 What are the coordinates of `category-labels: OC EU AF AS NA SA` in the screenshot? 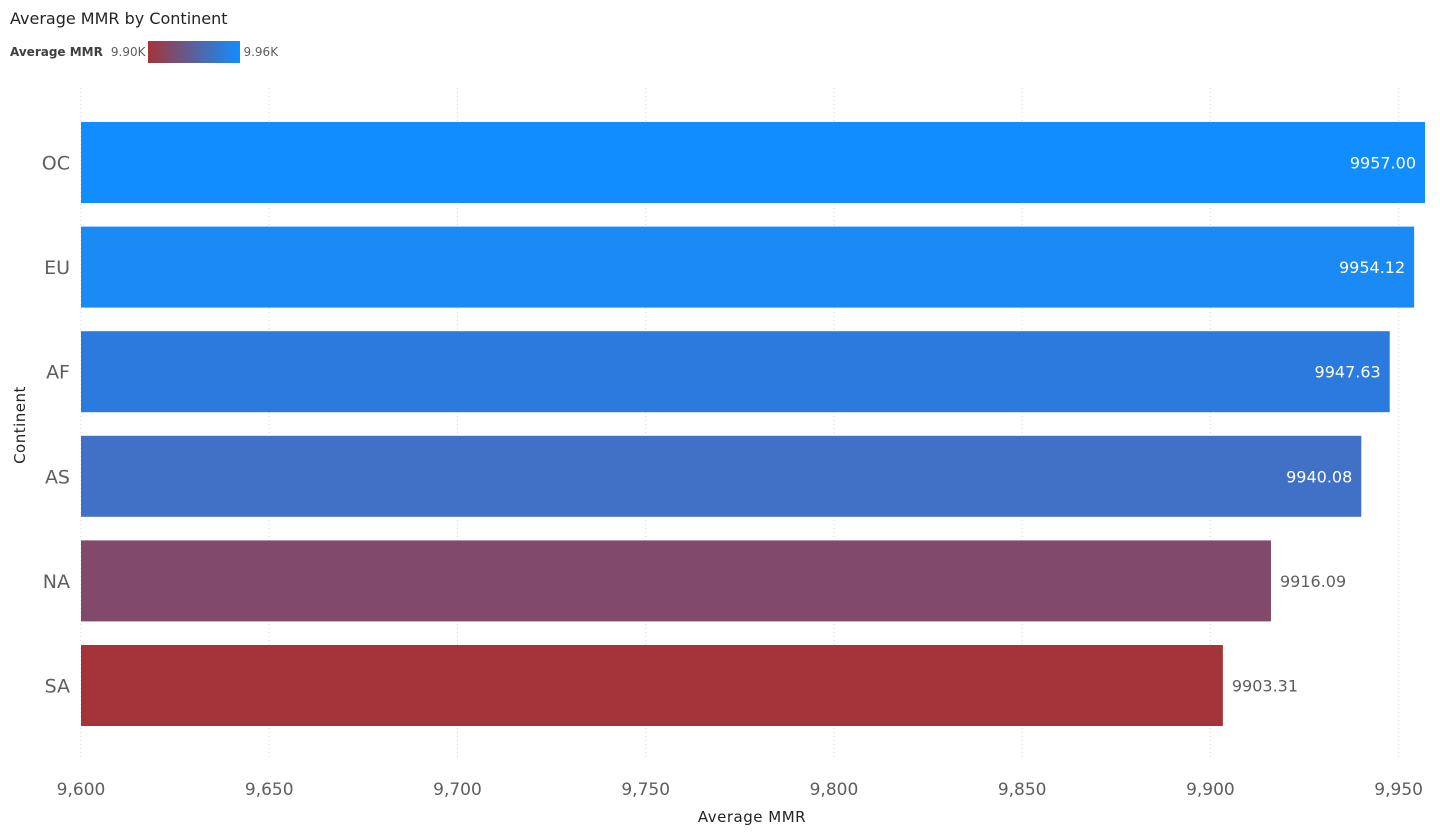 It's located at (56, 425).